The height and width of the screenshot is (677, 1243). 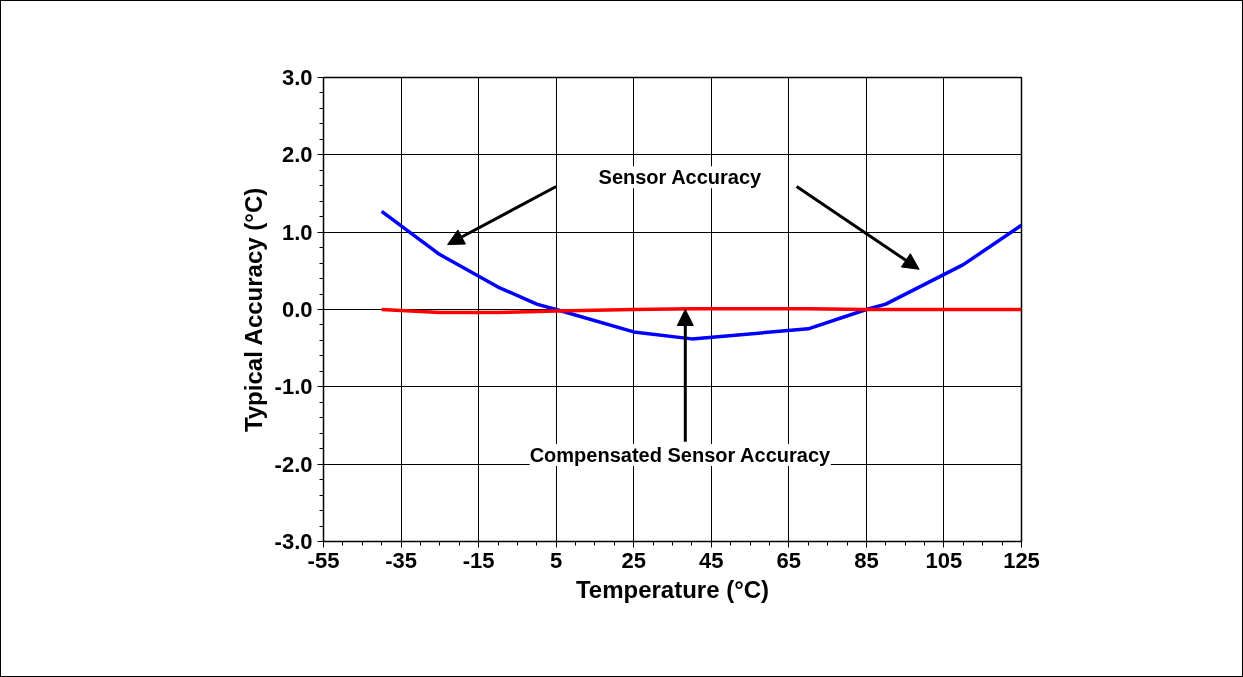 What do you see at coordinates (556, 560) in the screenshot?
I see `x-tick-label: 5` at bounding box center [556, 560].